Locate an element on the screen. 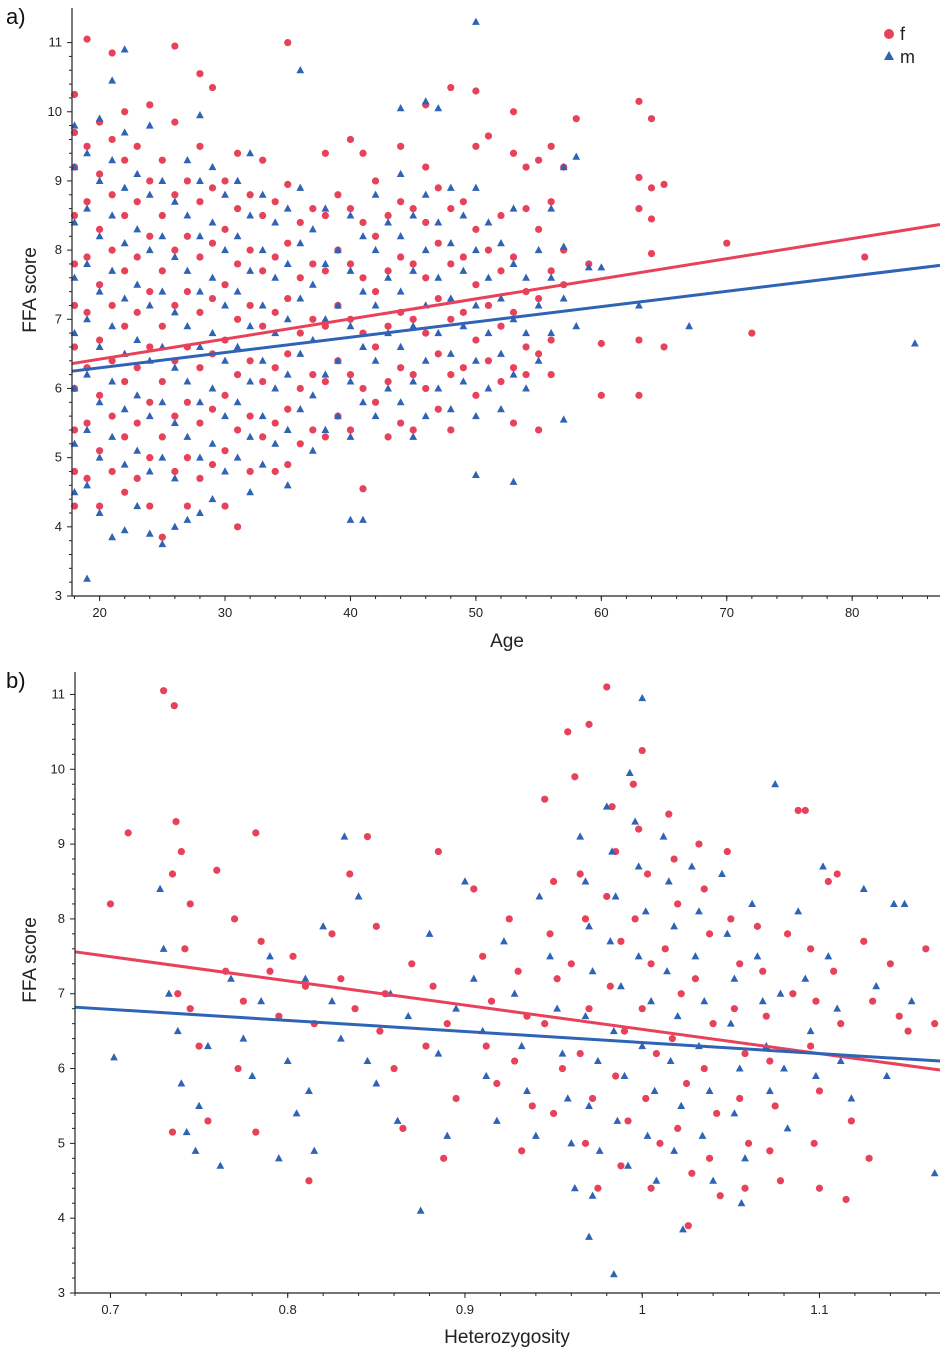 Image resolution: width=940 pixels, height=1352 pixels. x-tick-label: 50 is located at coordinates (476, 612).